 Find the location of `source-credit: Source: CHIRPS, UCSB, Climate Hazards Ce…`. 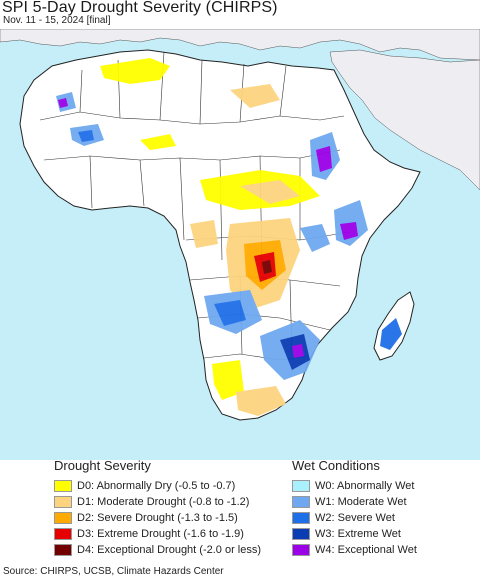

source-credit: Source: CHIRPS, UCSB, Climate Hazards Ce… is located at coordinates (113, 571).